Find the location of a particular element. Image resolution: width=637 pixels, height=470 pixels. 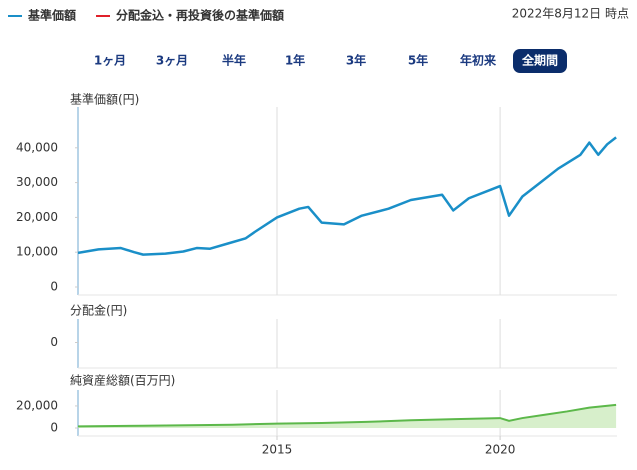

y-tick-label: 10,000 is located at coordinates (37, 252).